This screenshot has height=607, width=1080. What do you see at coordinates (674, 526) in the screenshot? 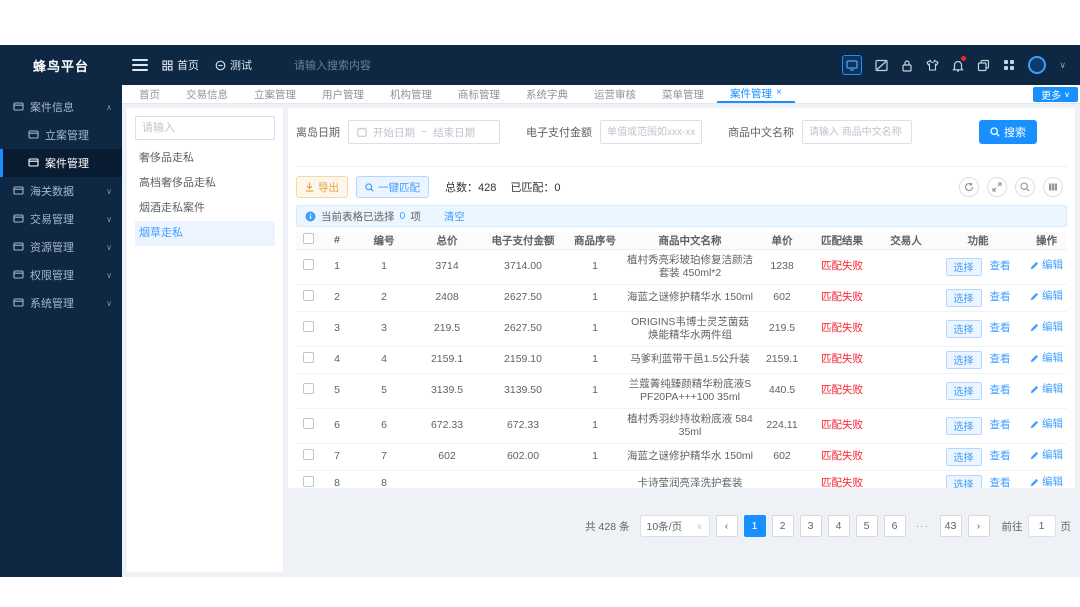
I see `page-size-select: 10条/页 ∨` at bounding box center [674, 526].